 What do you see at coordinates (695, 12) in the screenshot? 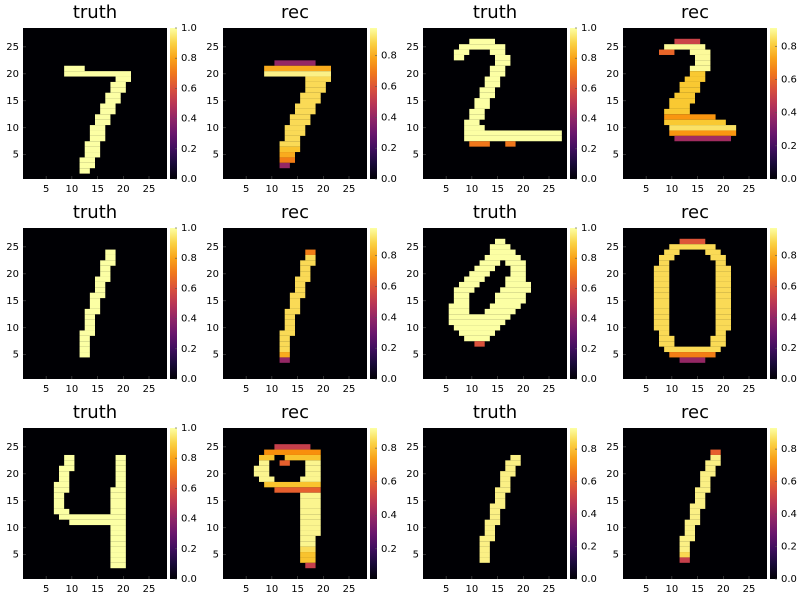
I see `panel-title: rec` at bounding box center [695, 12].